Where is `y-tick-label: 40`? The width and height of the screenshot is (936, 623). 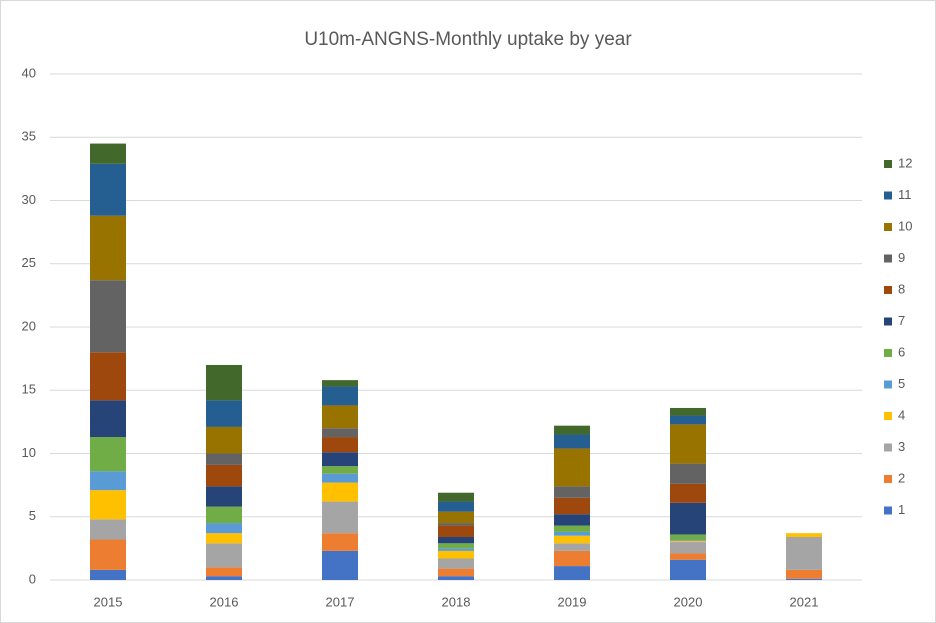 y-tick-label: 40 is located at coordinates (29, 72).